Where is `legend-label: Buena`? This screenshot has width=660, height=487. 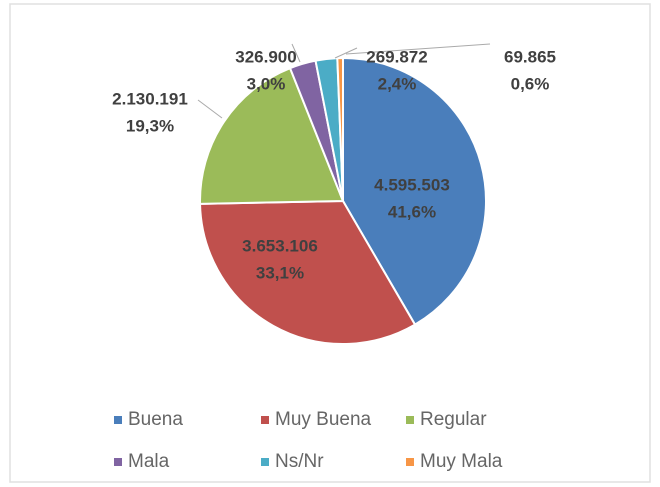
legend-label: Buena is located at coordinates (155, 419).